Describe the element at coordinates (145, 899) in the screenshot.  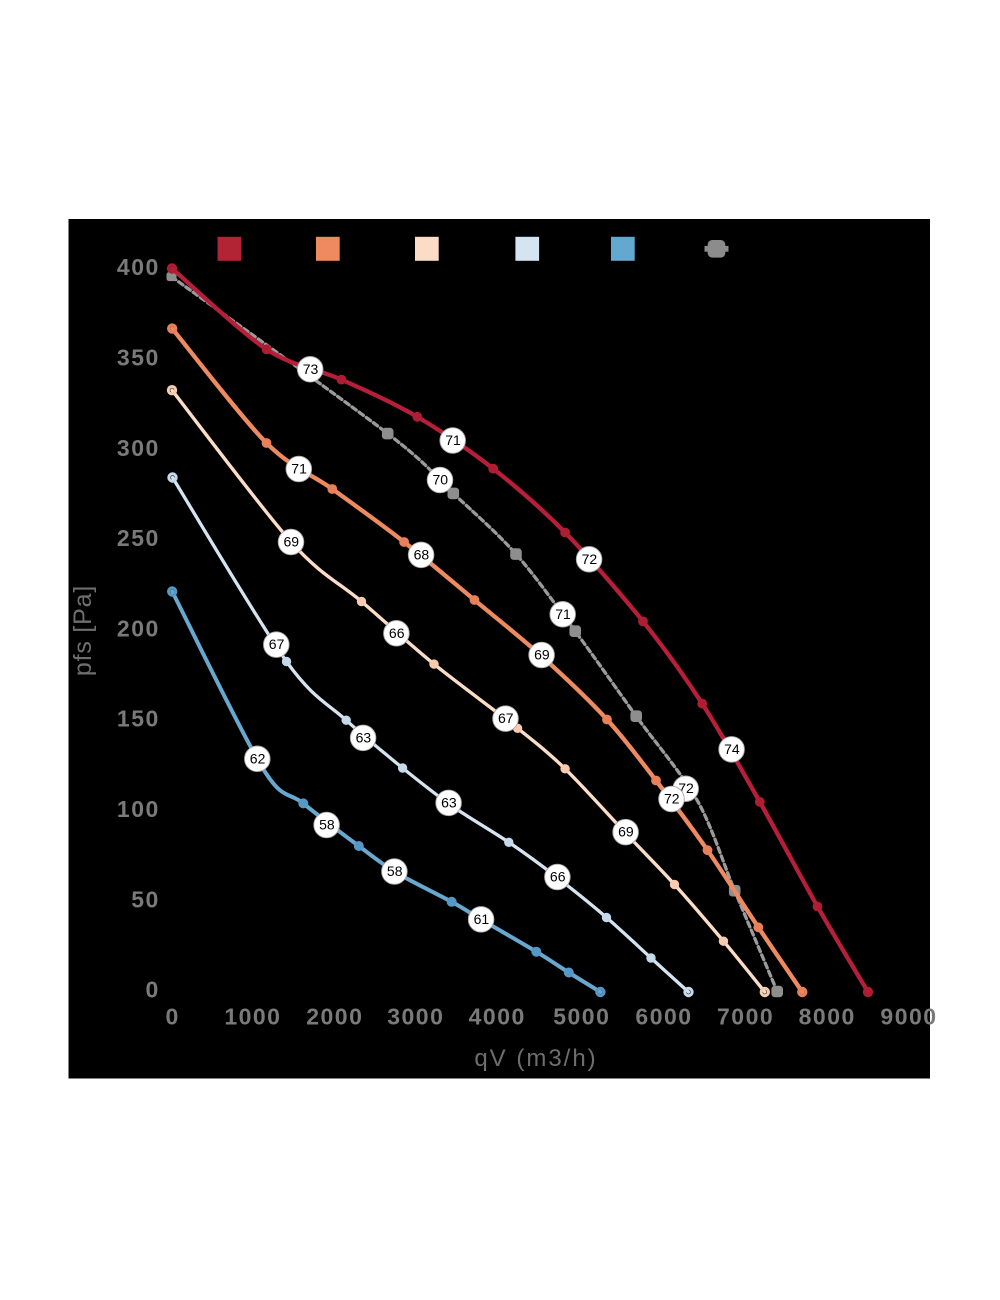
I see `svg-text: 50` at that location.